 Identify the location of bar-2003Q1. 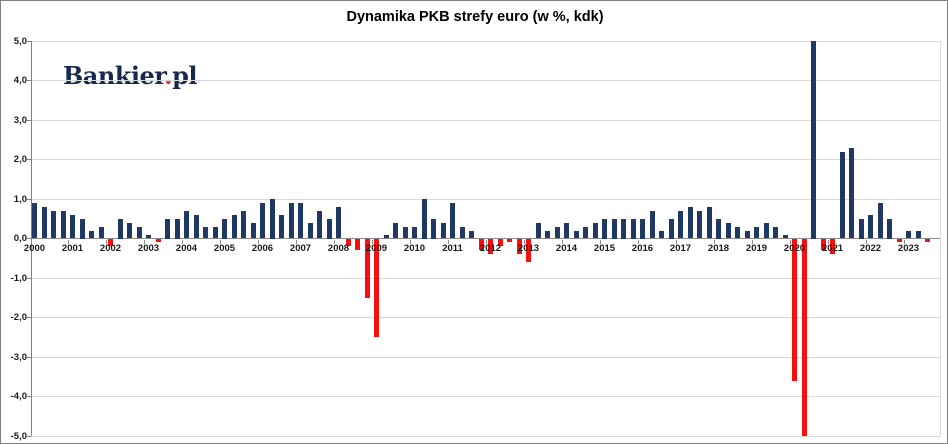
(148, 236).